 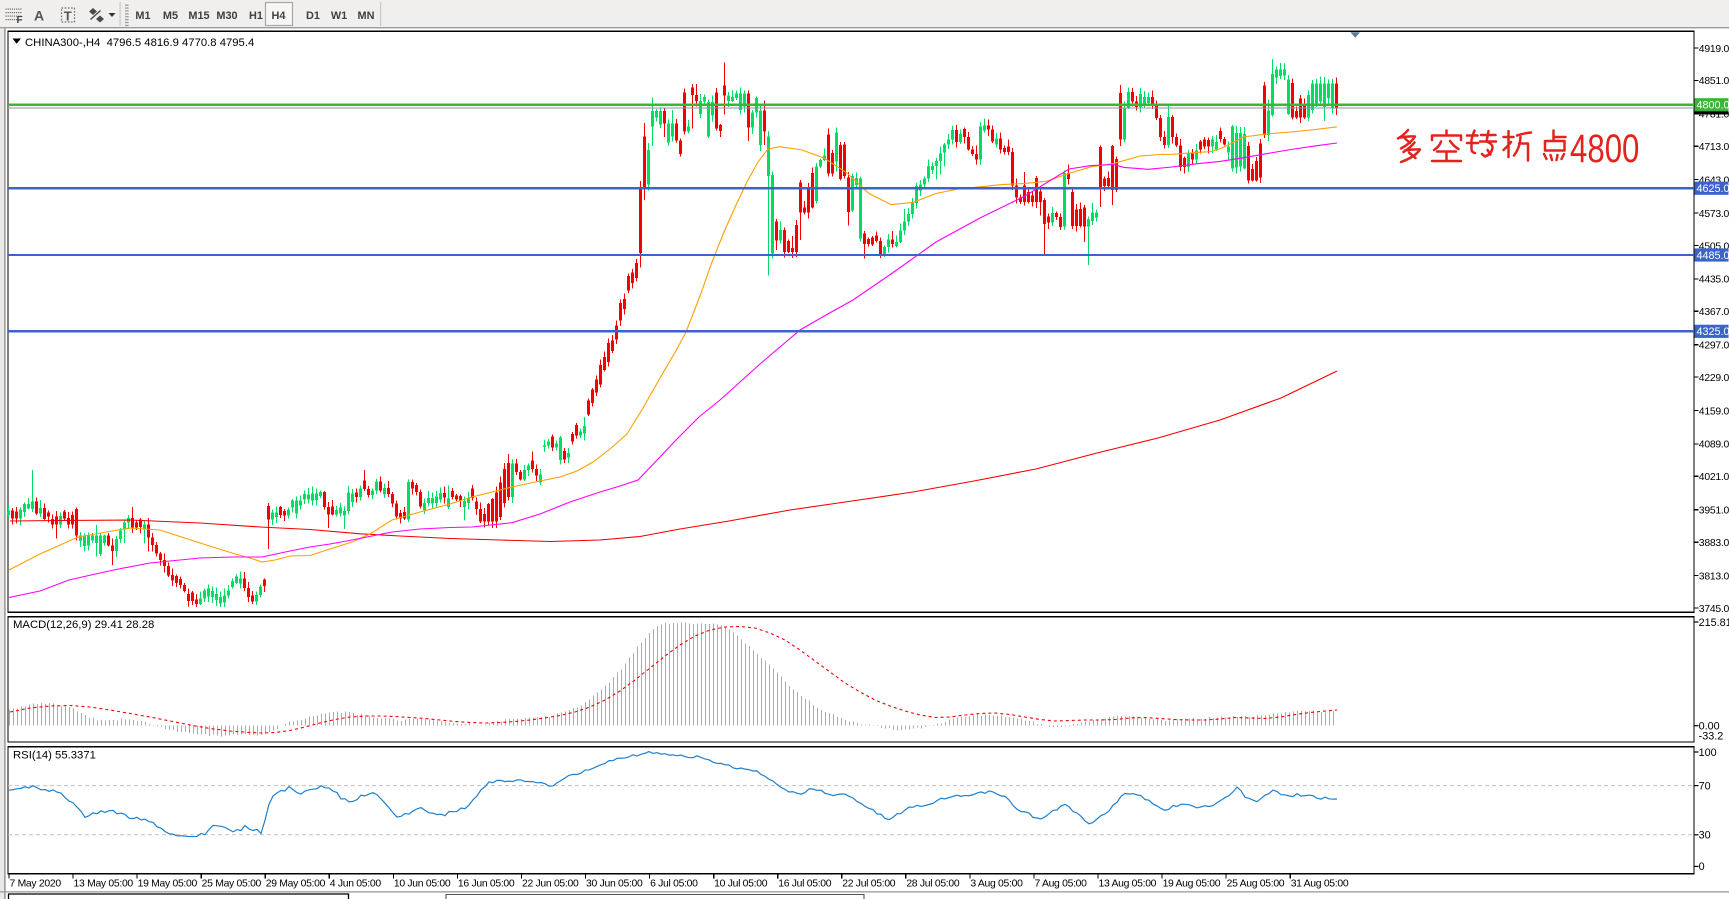 I want to click on svg-text: 3813.0, so click(x=1714, y=576).